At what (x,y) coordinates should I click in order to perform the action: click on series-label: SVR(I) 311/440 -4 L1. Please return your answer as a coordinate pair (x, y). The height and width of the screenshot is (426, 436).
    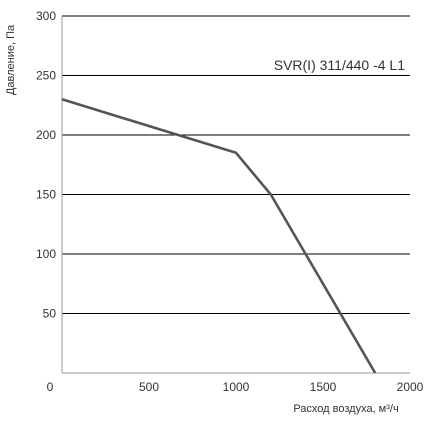
    Looking at the image, I should click on (339, 65).